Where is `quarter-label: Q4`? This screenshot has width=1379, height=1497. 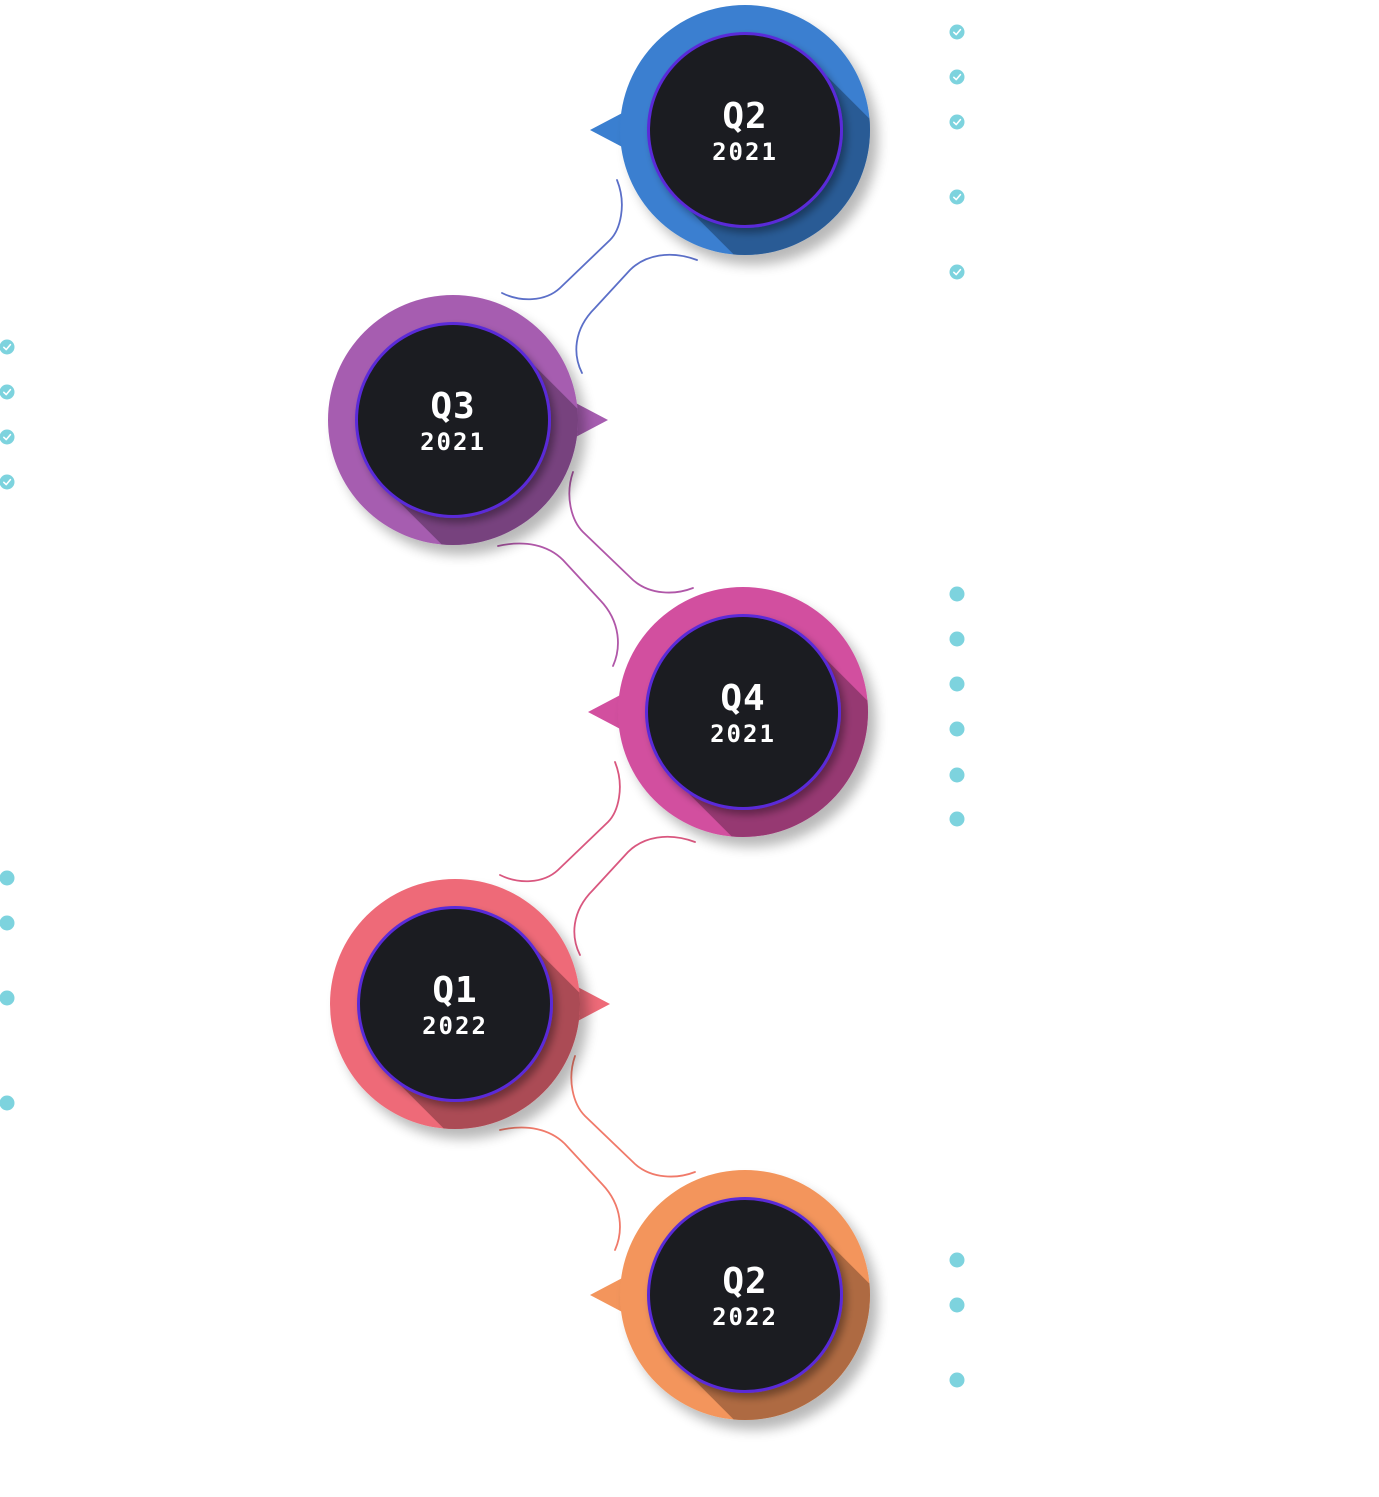 quarter-label: Q4 is located at coordinates (742, 698).